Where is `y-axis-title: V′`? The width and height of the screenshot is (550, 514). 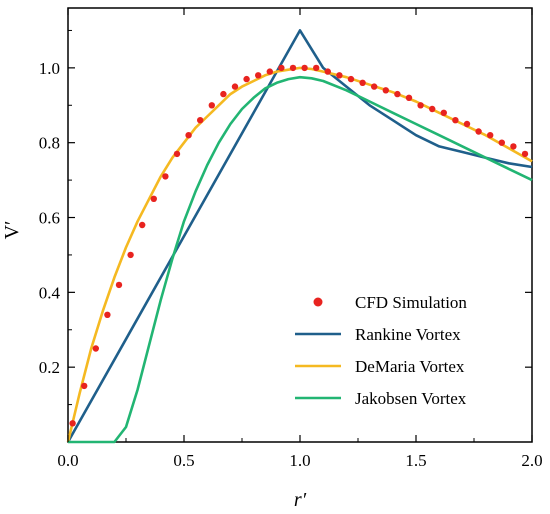 y-axis-title: V′ is located at coordinates (12, 230).